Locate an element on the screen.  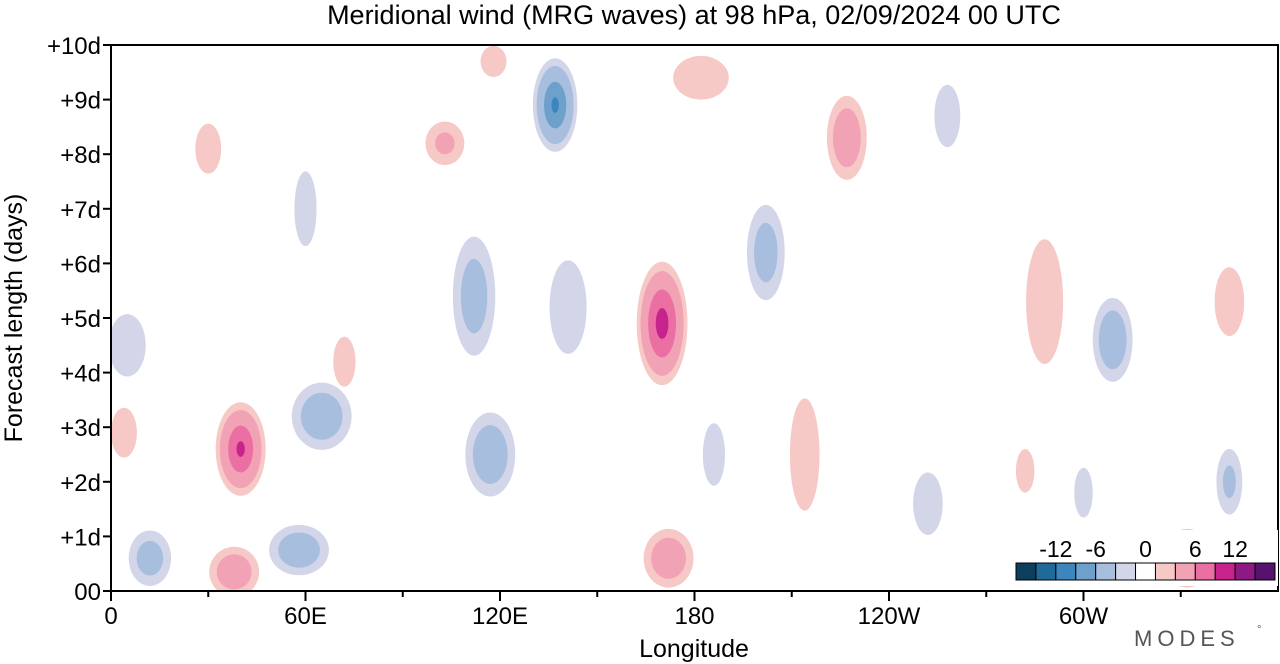
x-tick-label: 180 is located at coordinates (694, 616).